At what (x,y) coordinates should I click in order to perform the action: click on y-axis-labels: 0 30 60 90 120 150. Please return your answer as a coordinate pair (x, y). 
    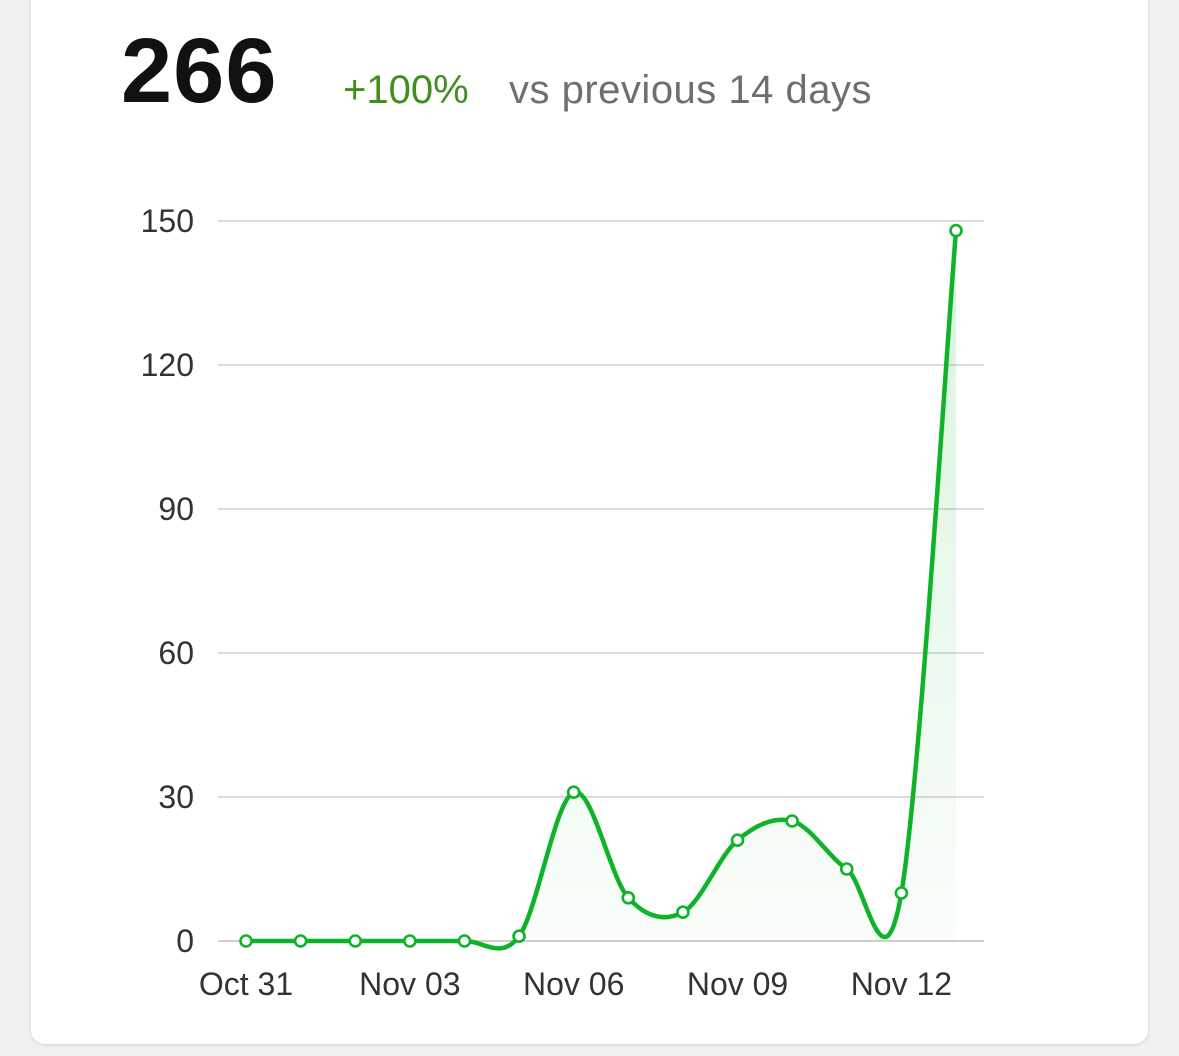
    Looking at the image, I should click on (167, 581).